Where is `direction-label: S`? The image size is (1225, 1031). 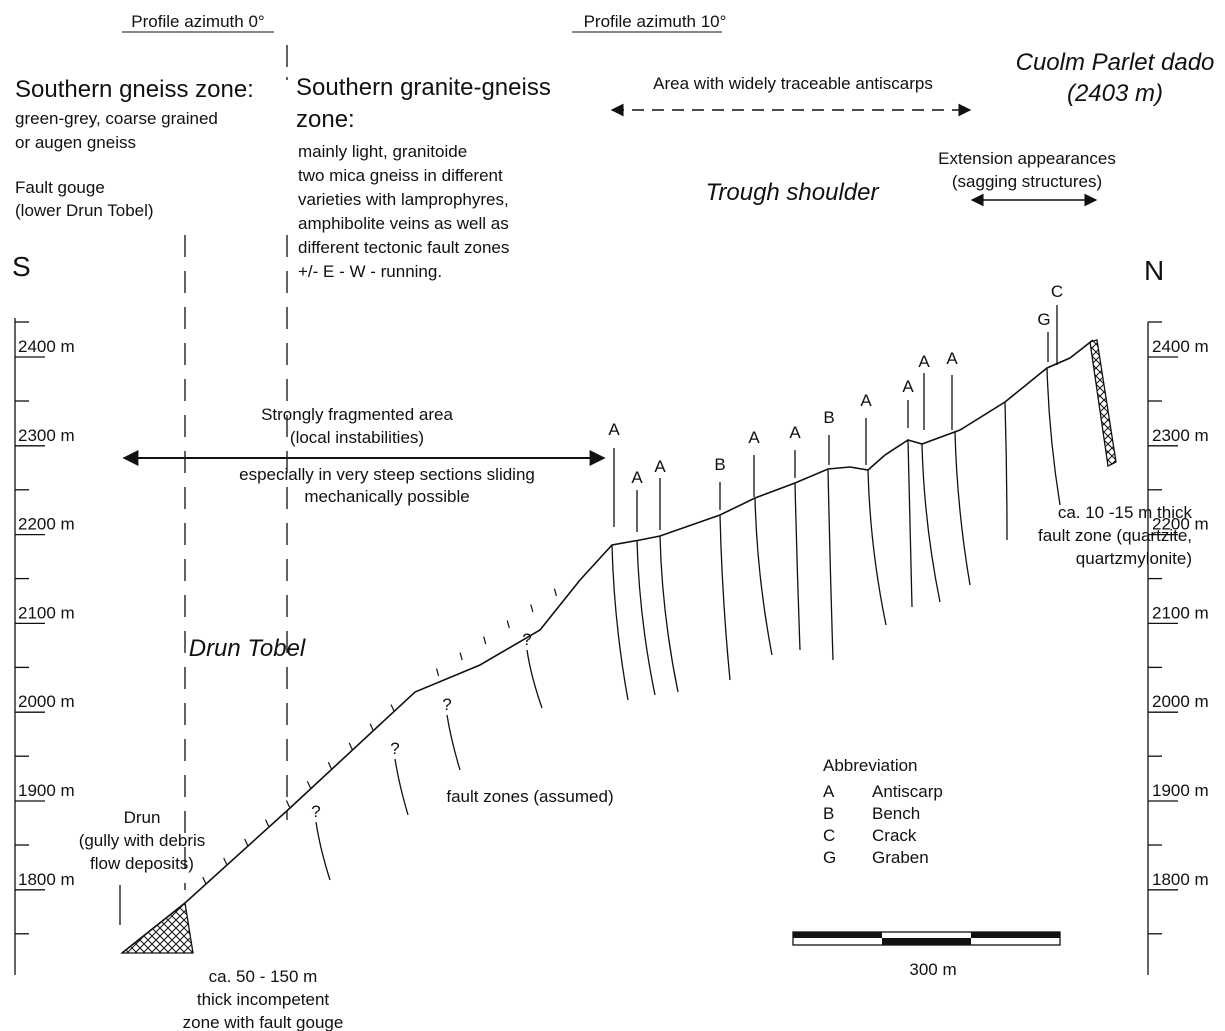 direction-label: S is located at coordinates (21, 266).